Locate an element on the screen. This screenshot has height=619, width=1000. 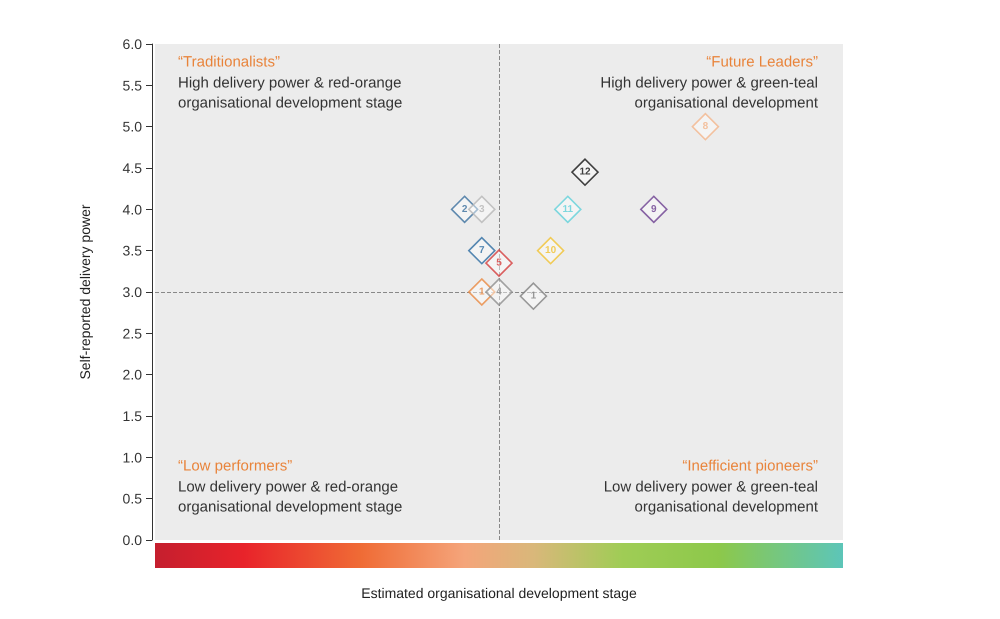
annotation: High delivery power & green-teal organisational development is located at coordinates (709, 93).